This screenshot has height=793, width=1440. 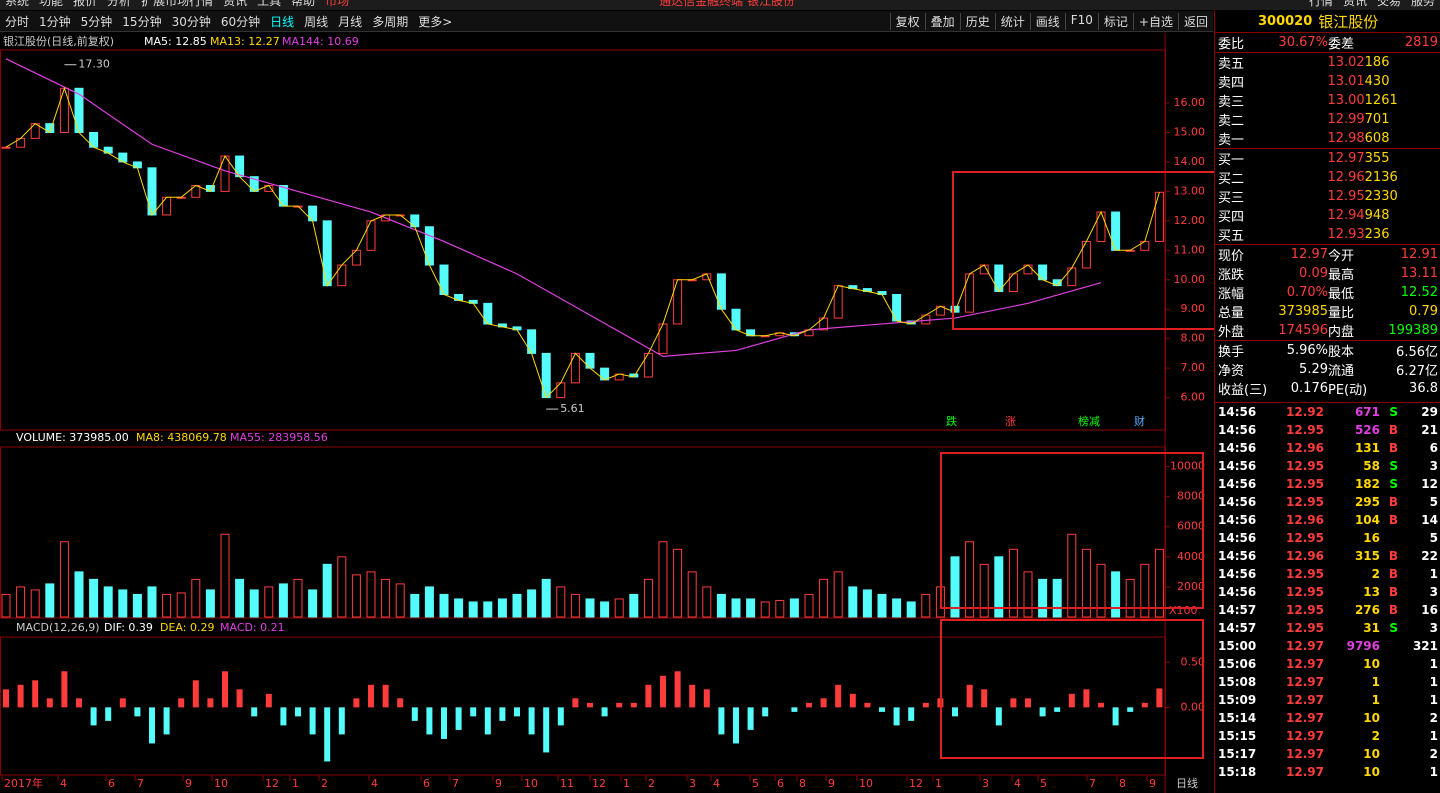 I want to click on menu-item: 扩展市场行情, so click(x=177, y=4).